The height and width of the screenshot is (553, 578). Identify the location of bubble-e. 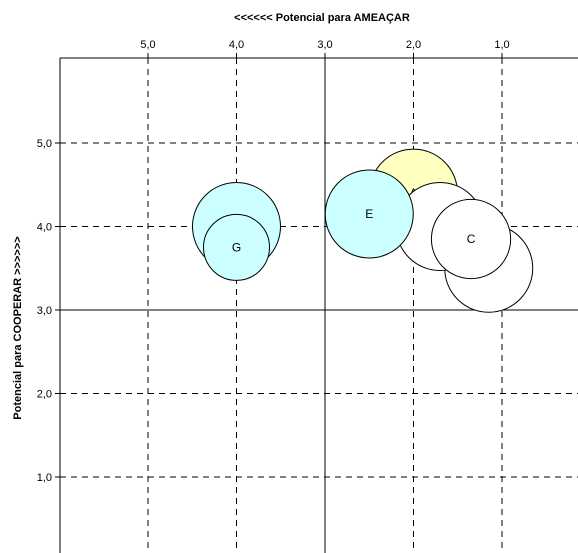
(369, 214).